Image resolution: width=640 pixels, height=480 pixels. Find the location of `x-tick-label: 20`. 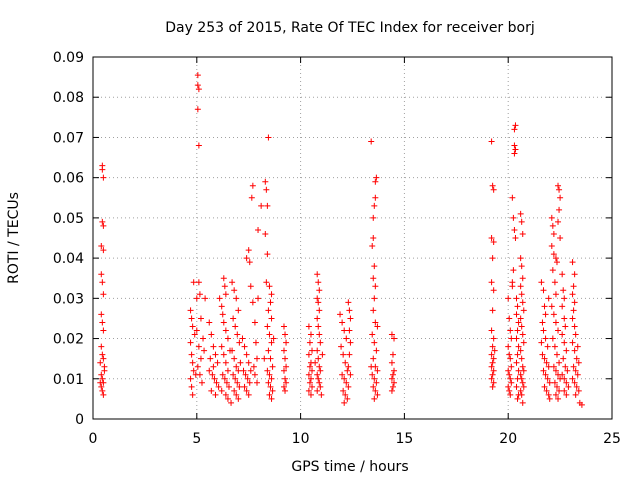

x-tick-label: 20 is located at coordinates (508, 439).